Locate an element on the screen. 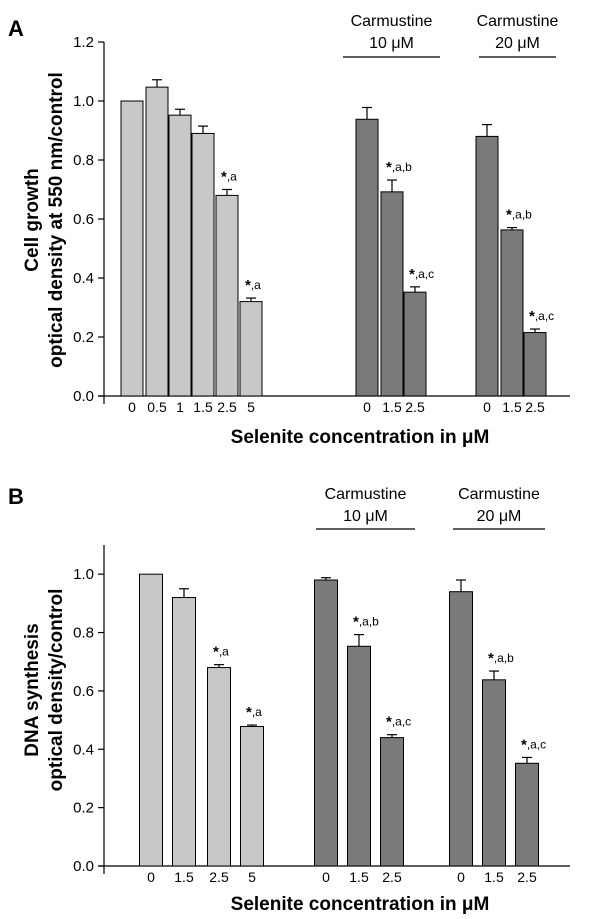  panel-b-ylabel-line2: optical density/control is located at coordinates (56, 690).